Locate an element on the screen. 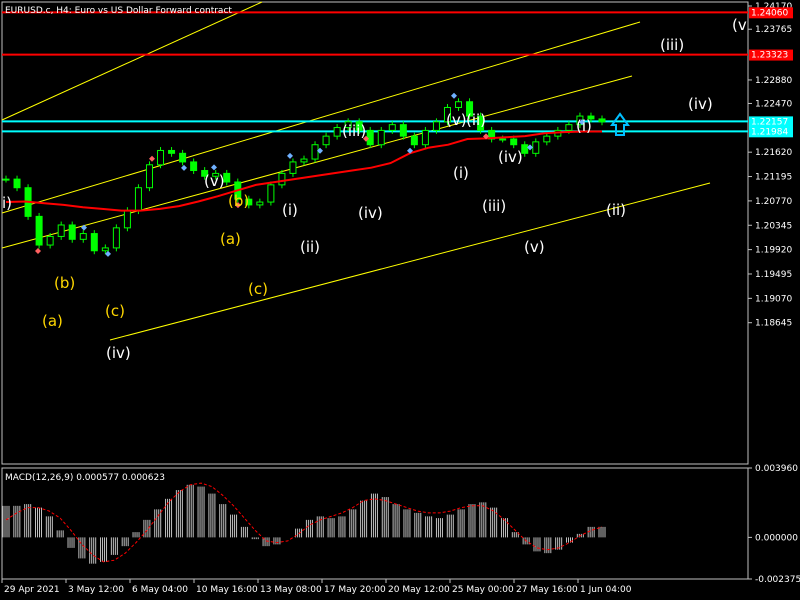 This screenshot has height=600, width=800. date-tick-label: 27 May 16:00 is located at coordinates (547, 590).